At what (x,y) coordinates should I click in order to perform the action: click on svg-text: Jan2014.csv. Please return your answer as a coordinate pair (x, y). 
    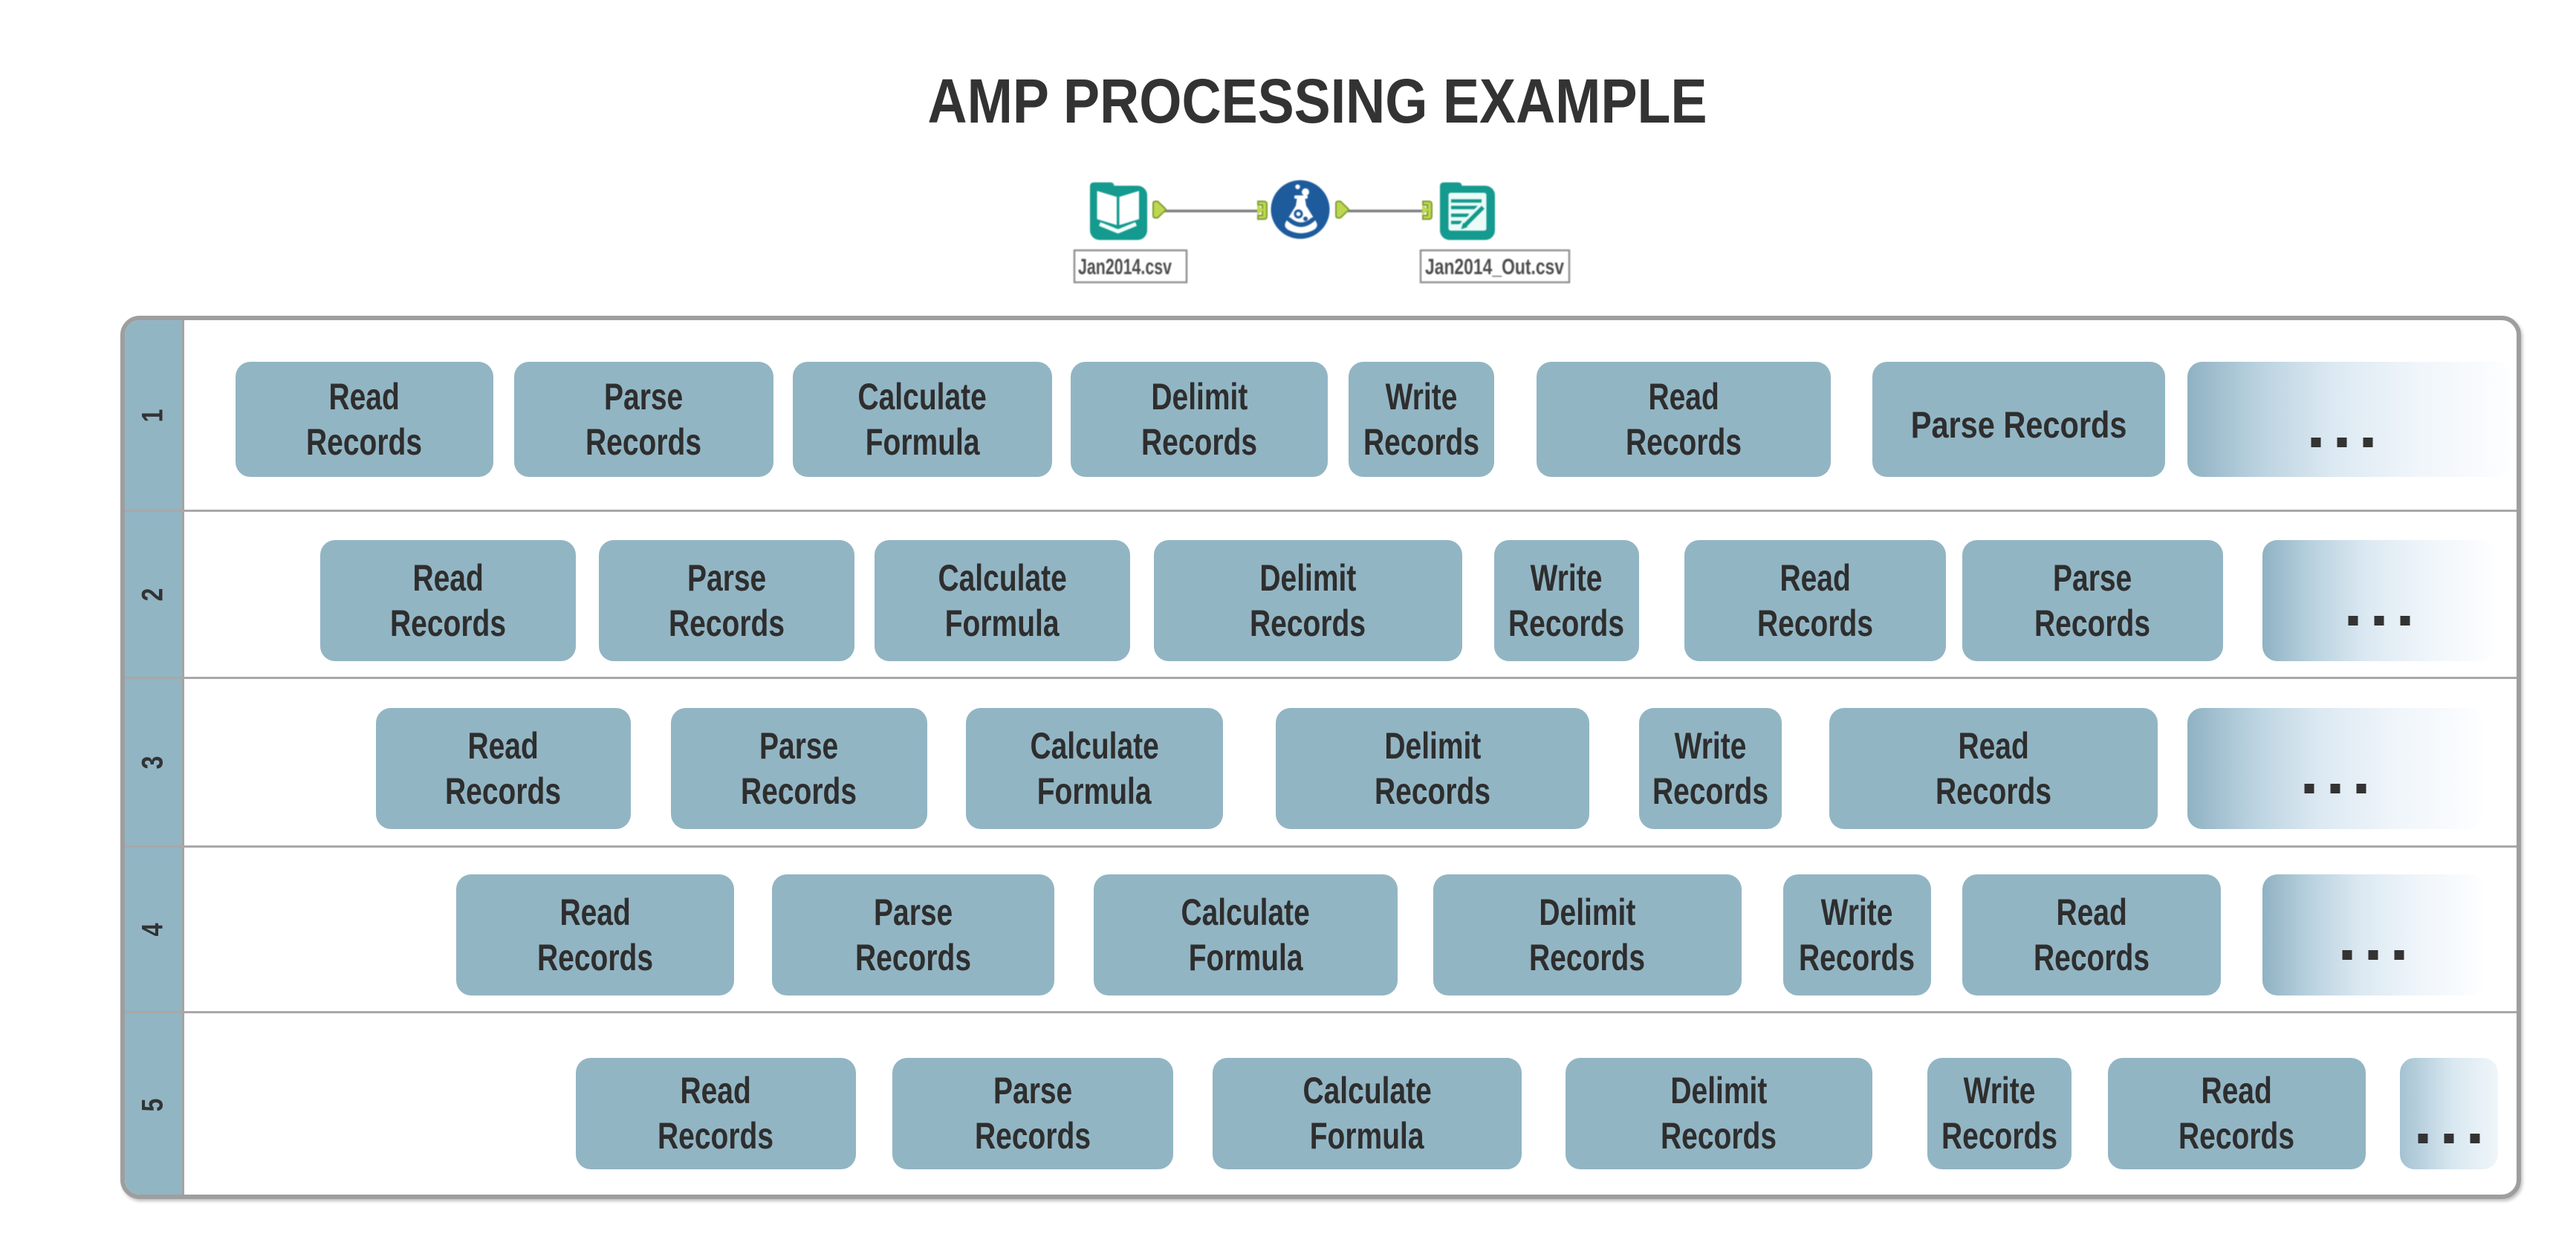
    Looking at the image, I should click on (1125, 267).